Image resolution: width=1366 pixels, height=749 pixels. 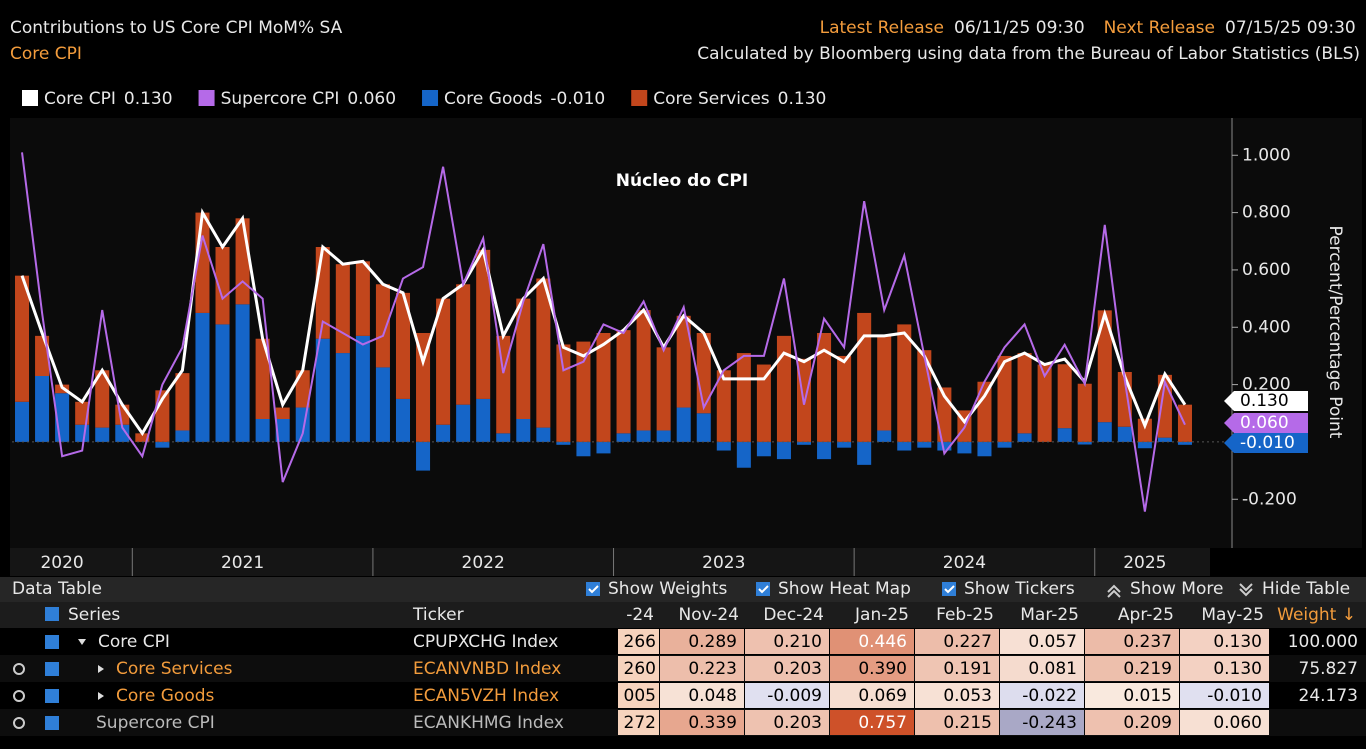 What do you see at coordinates (1306, 589) in the screenshot?
I see `toggle: Hide Table` at bounding box center [1306, 589].